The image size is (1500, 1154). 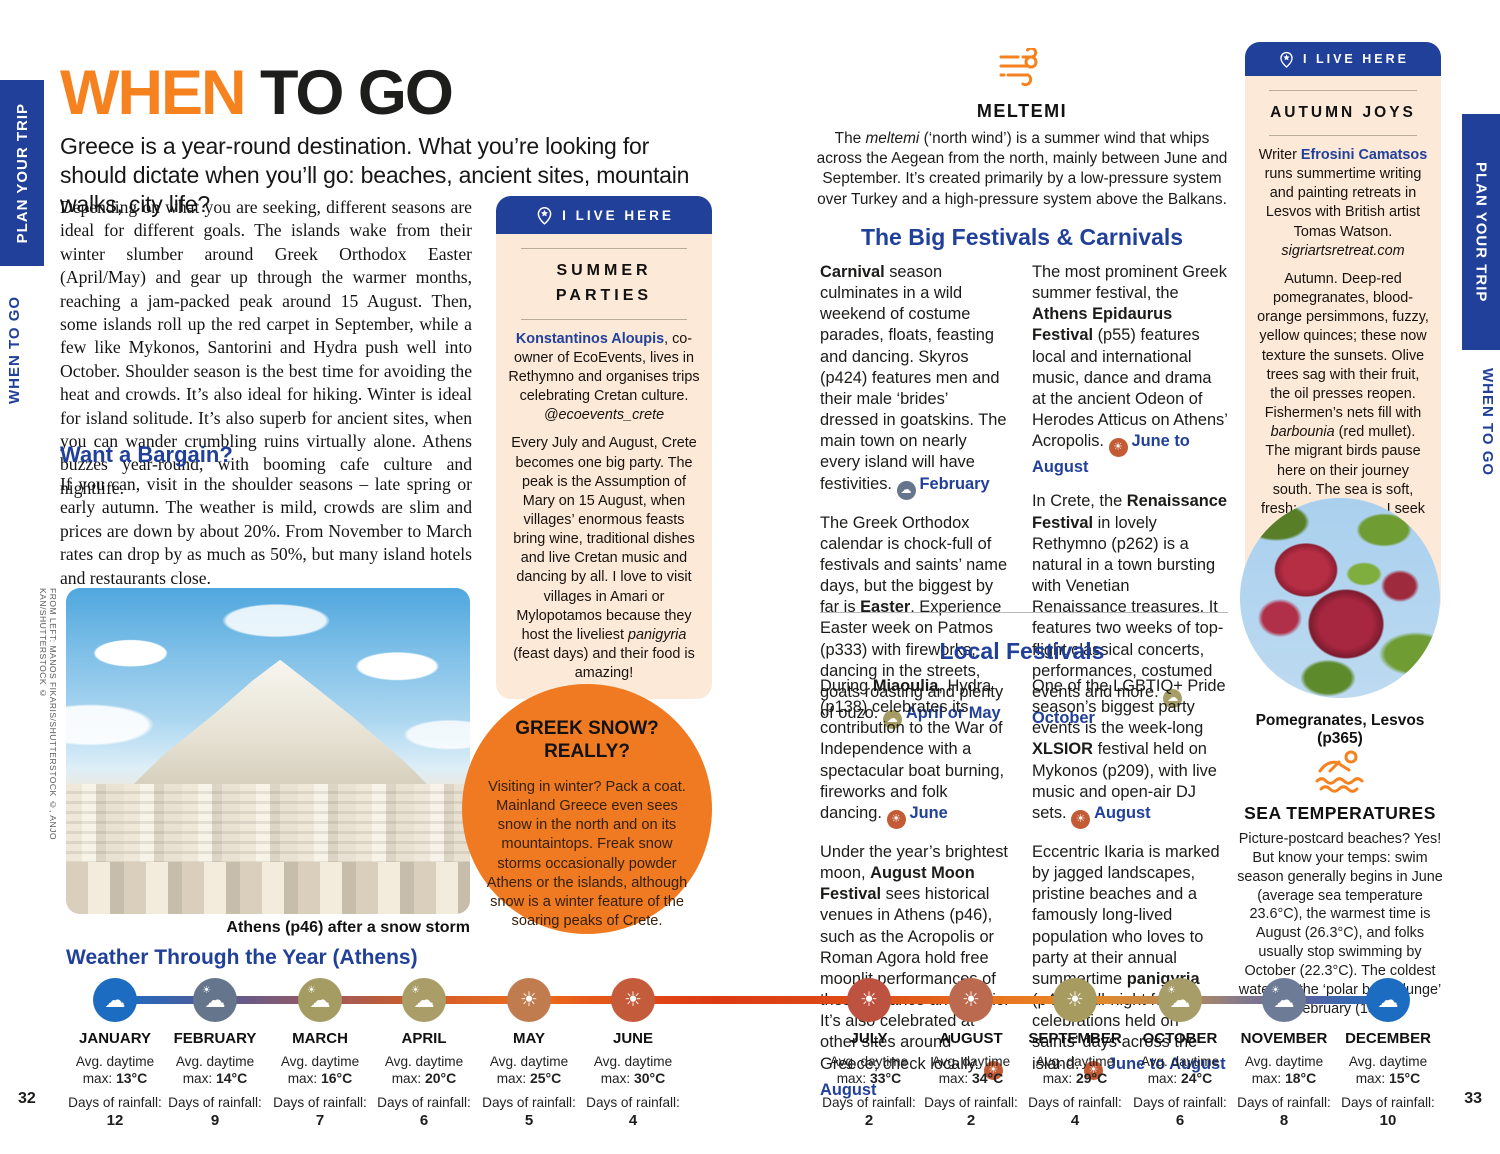 What do you see at coordinates (869, 1000) in the screenshot?
I see `month-weather-icon: ☀` at bounding box center [869, 1000].